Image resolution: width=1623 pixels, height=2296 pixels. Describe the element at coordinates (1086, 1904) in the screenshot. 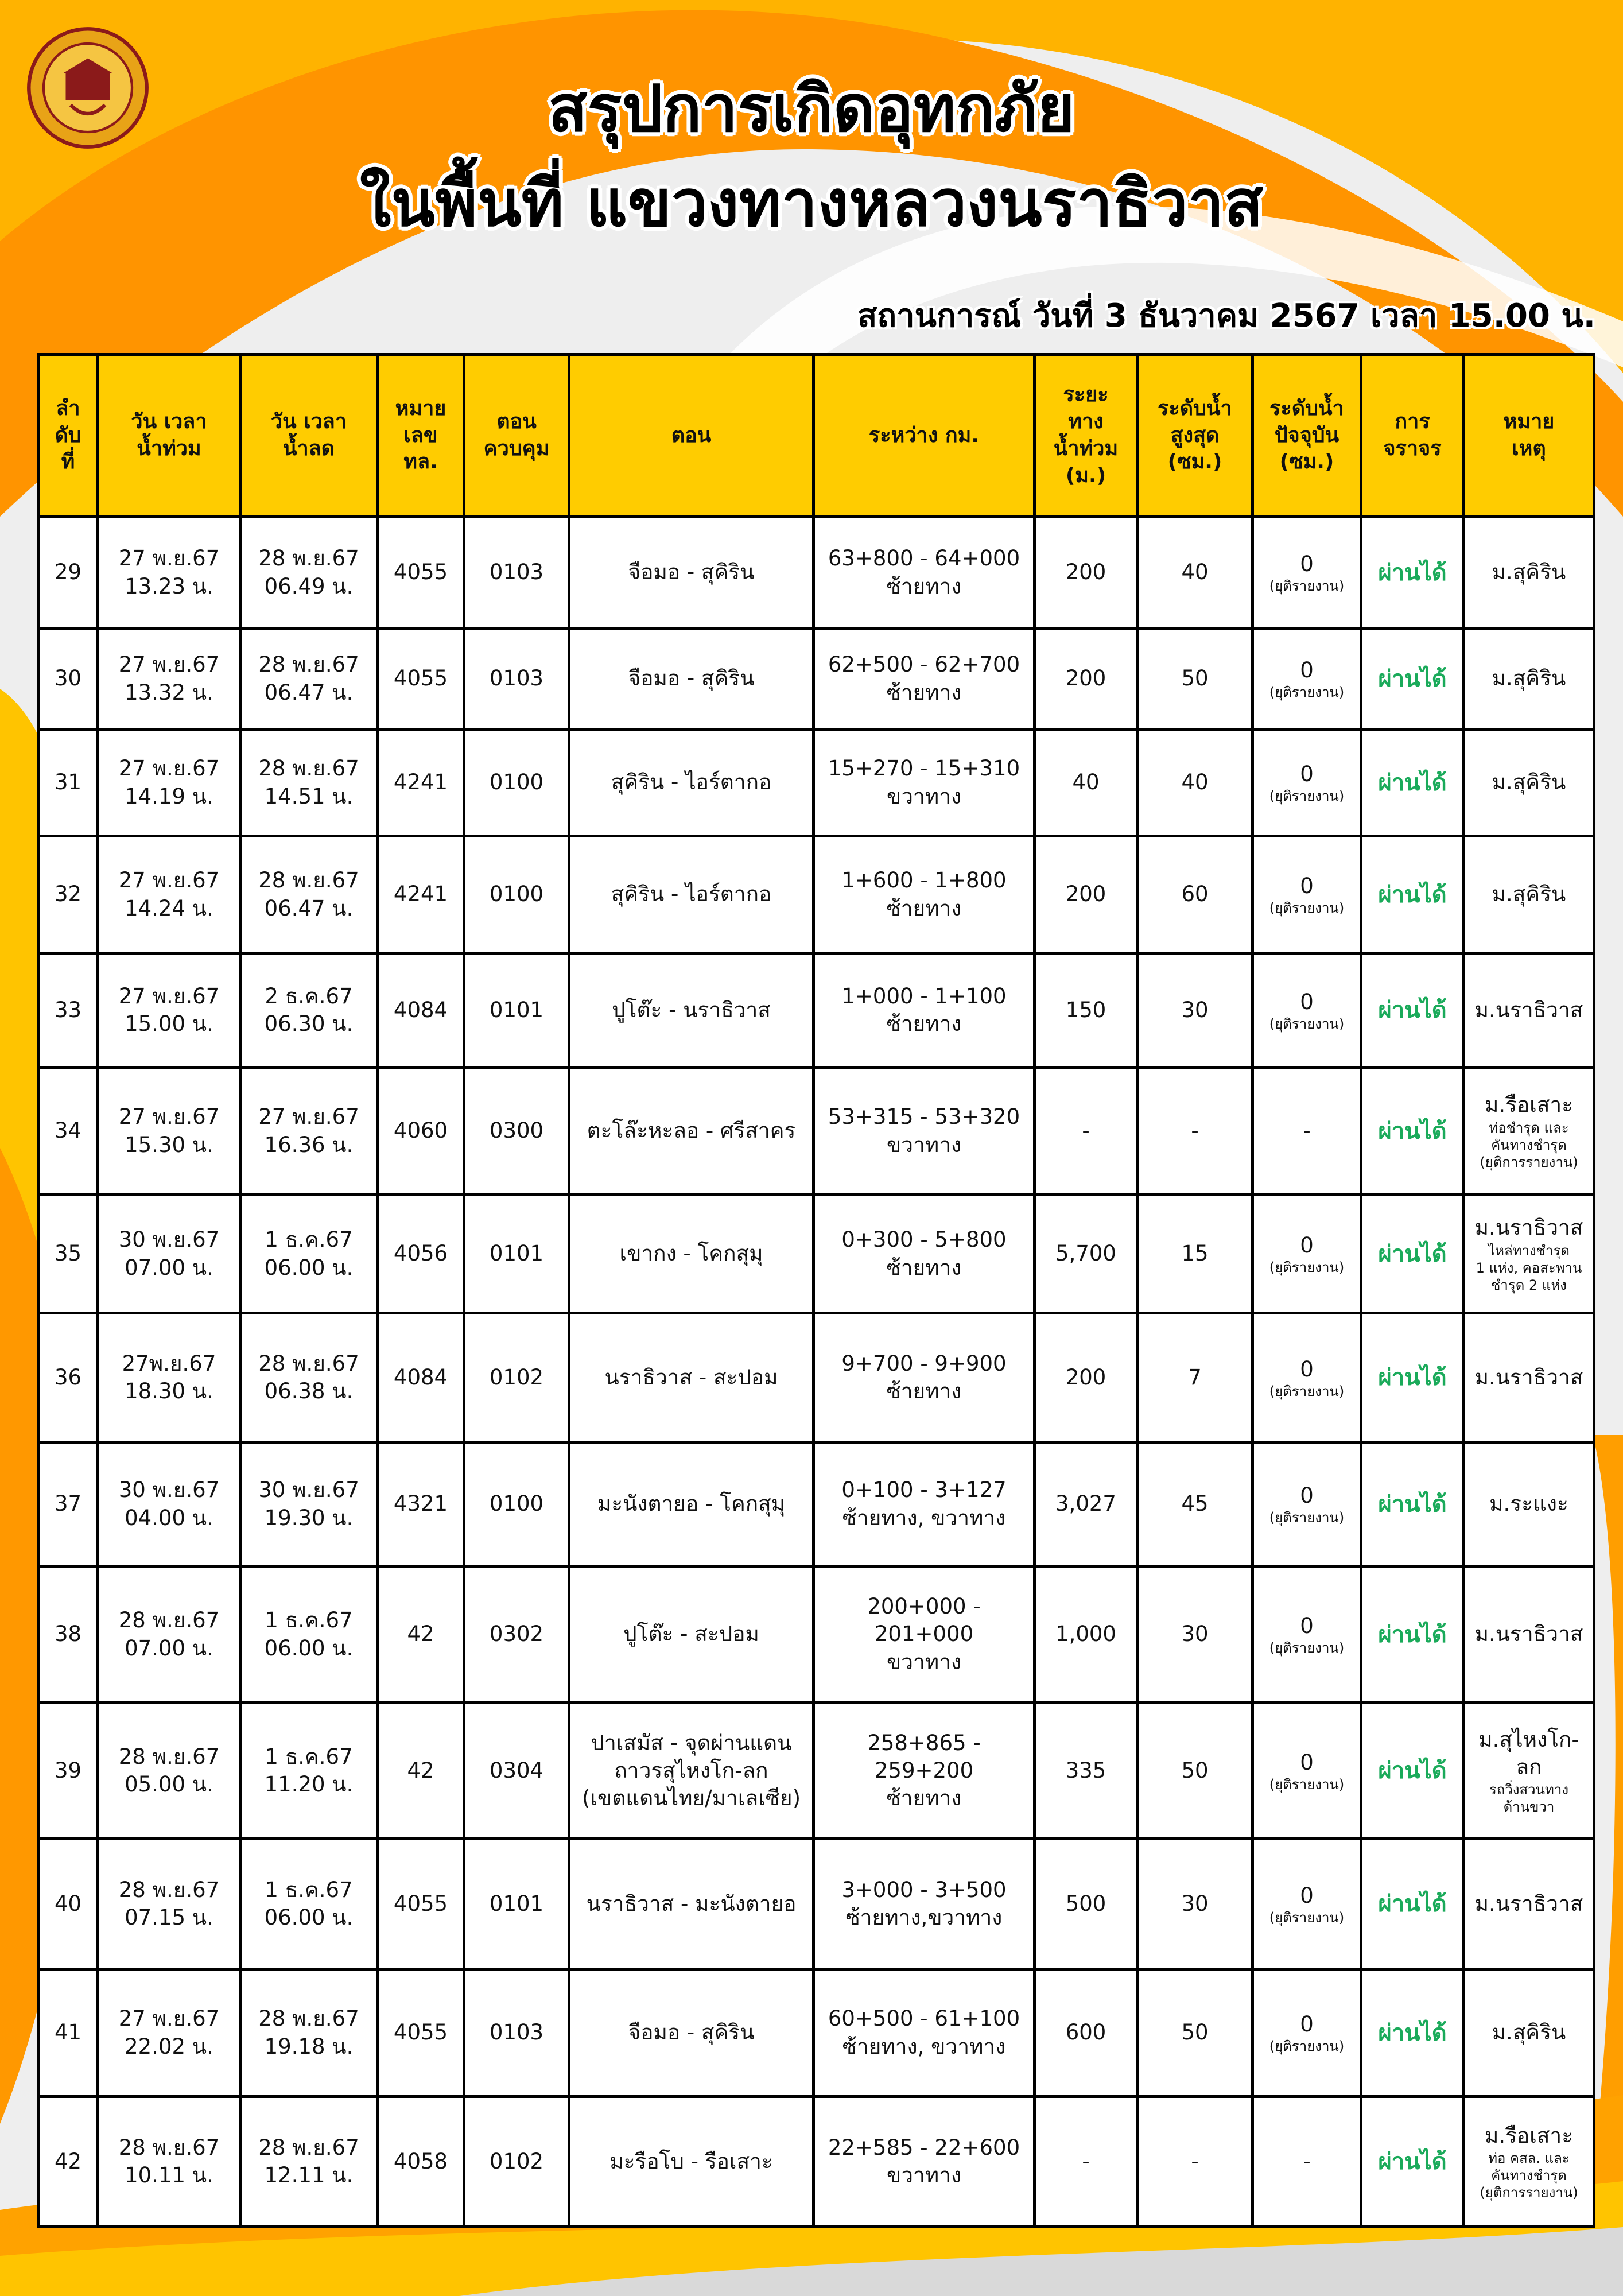

I see `flood-distance: 500` at that location.